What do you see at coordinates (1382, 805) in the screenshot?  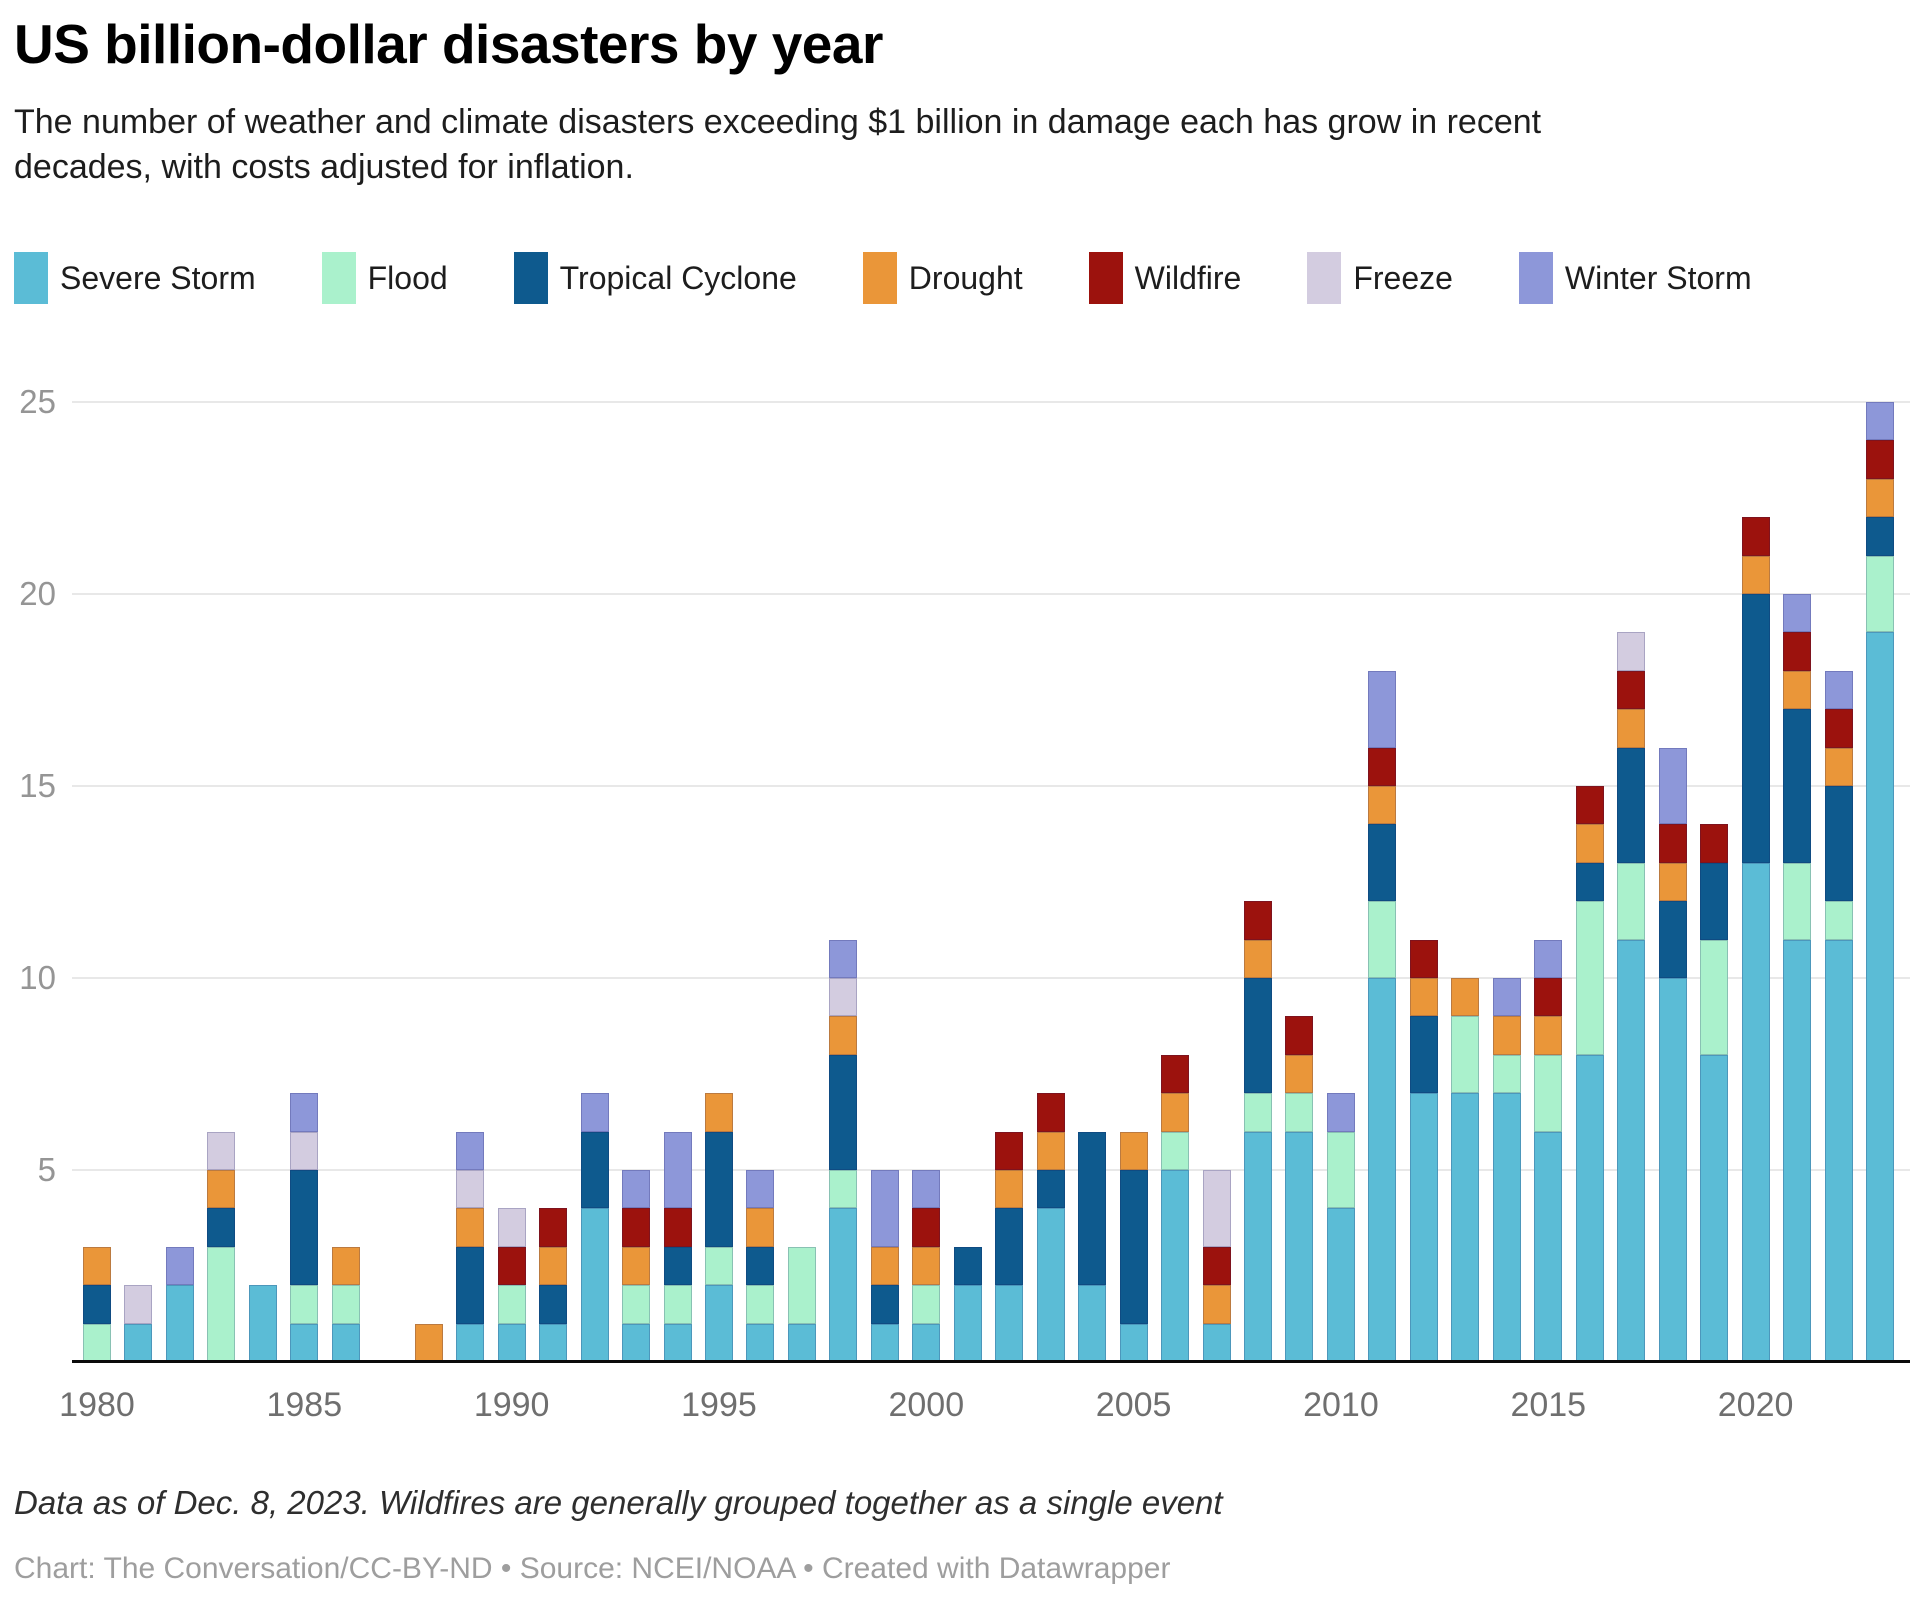 I see `bar-segment-drought-2011` at bounding box center [1382, 805].